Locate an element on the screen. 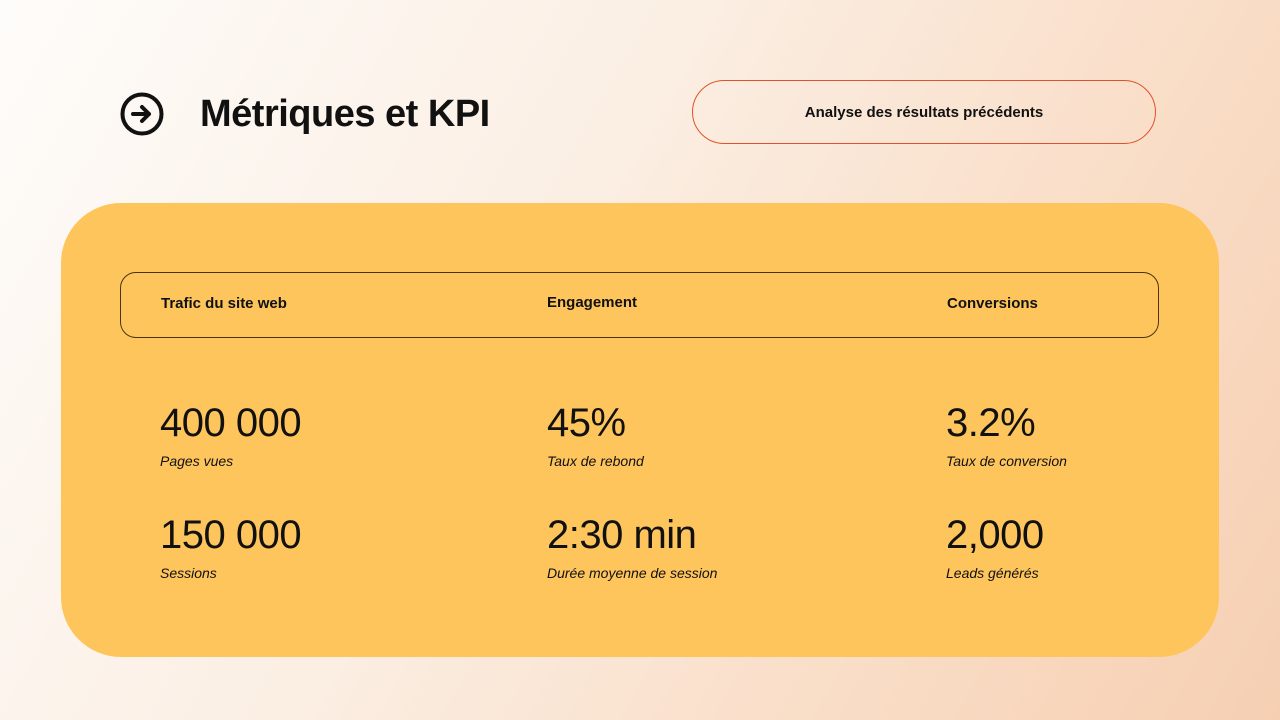  page-title: Métriques et KPI is located at coordinates (345, 114).